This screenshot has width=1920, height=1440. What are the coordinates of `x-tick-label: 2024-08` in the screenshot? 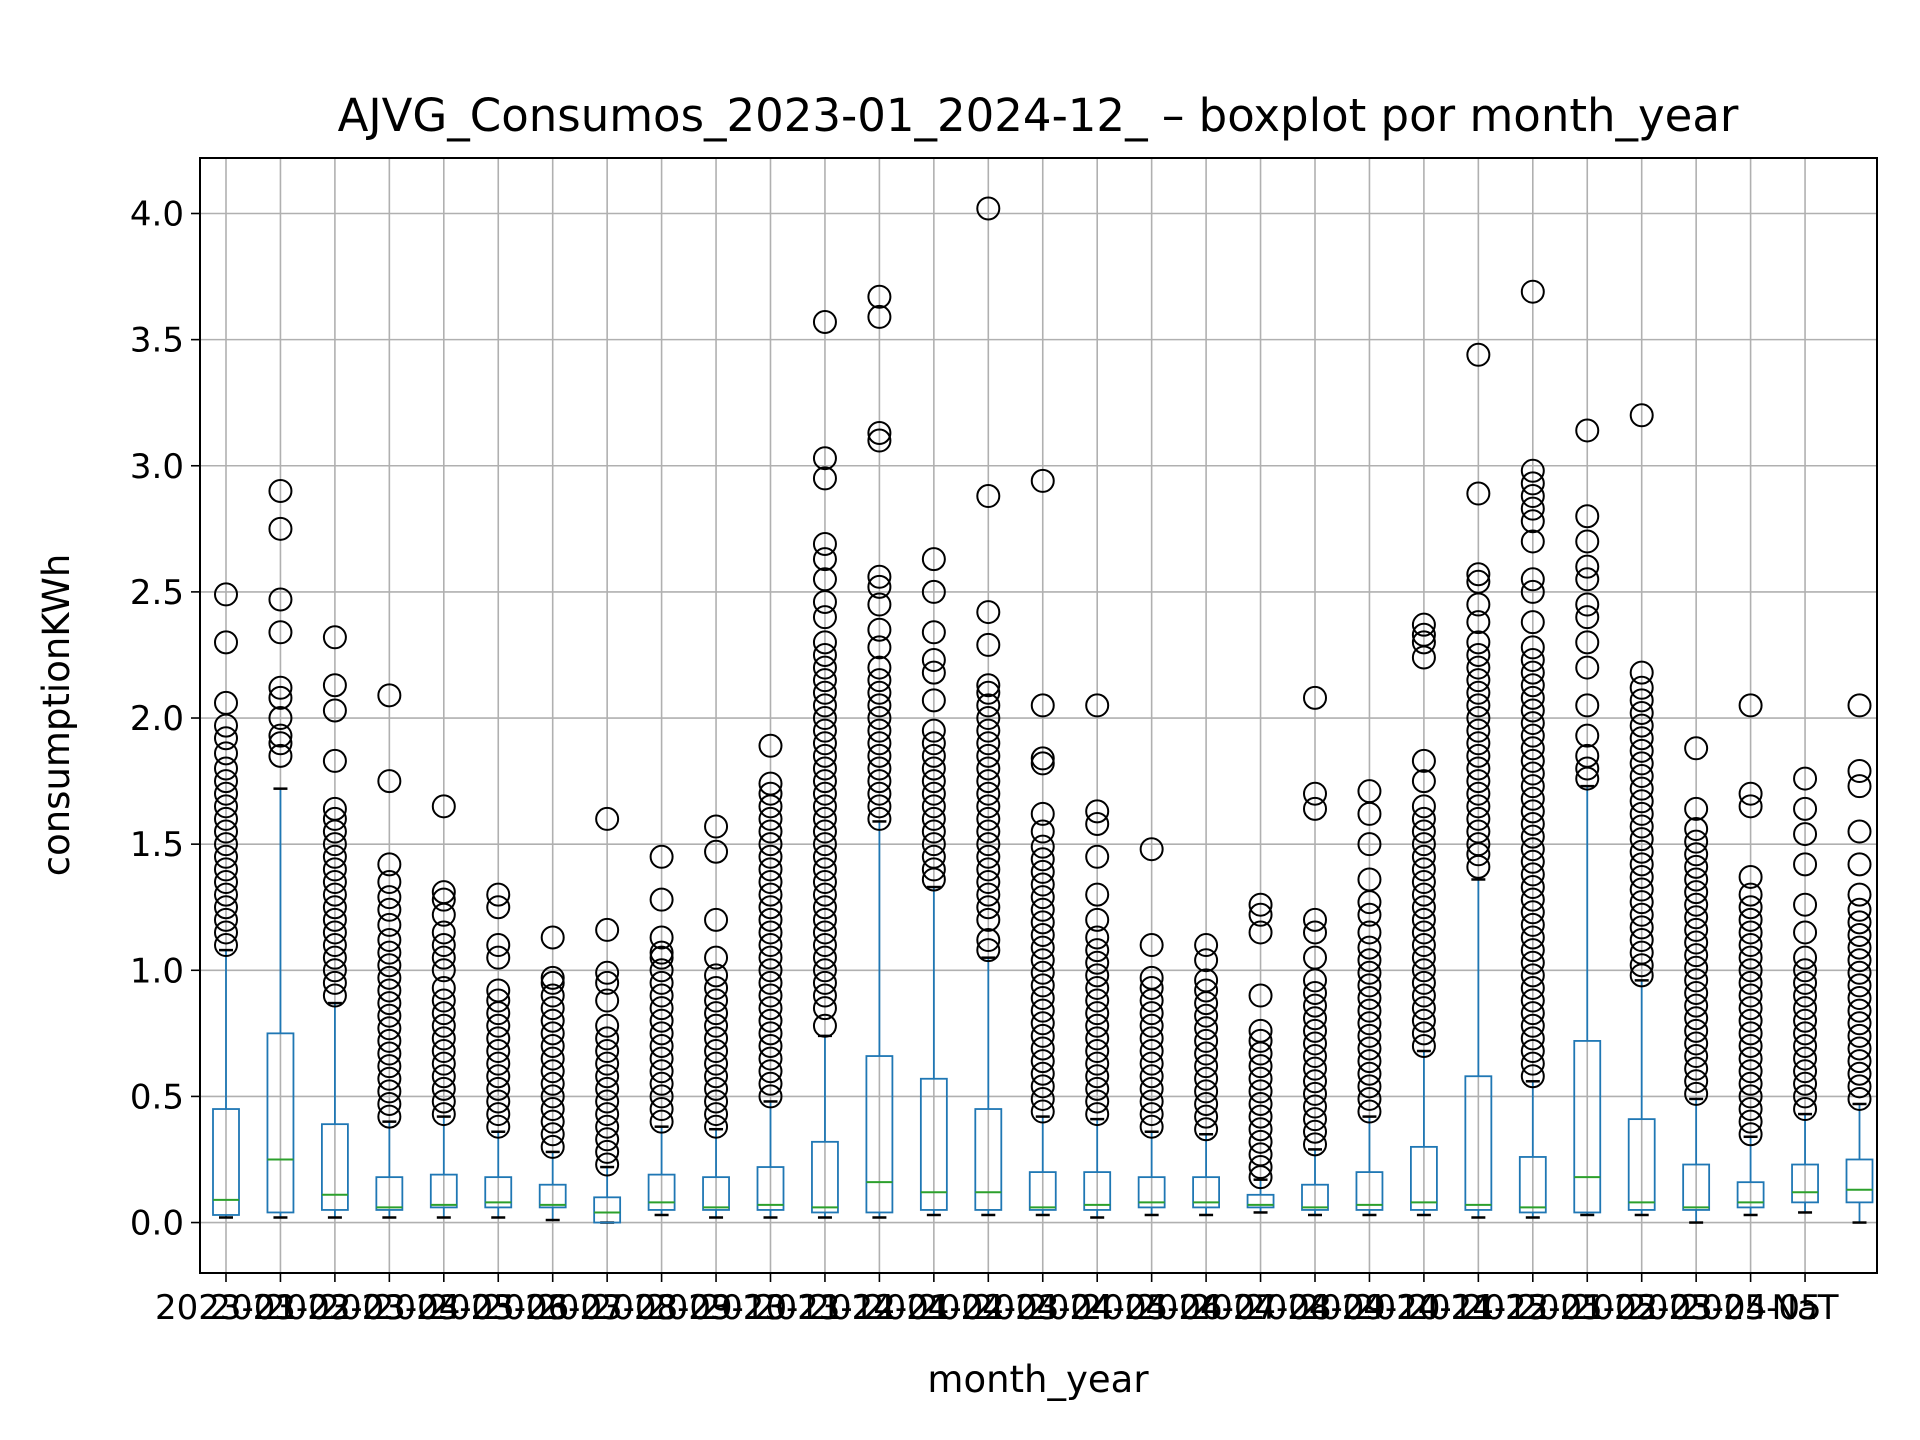 It's located at (1261, 1308).